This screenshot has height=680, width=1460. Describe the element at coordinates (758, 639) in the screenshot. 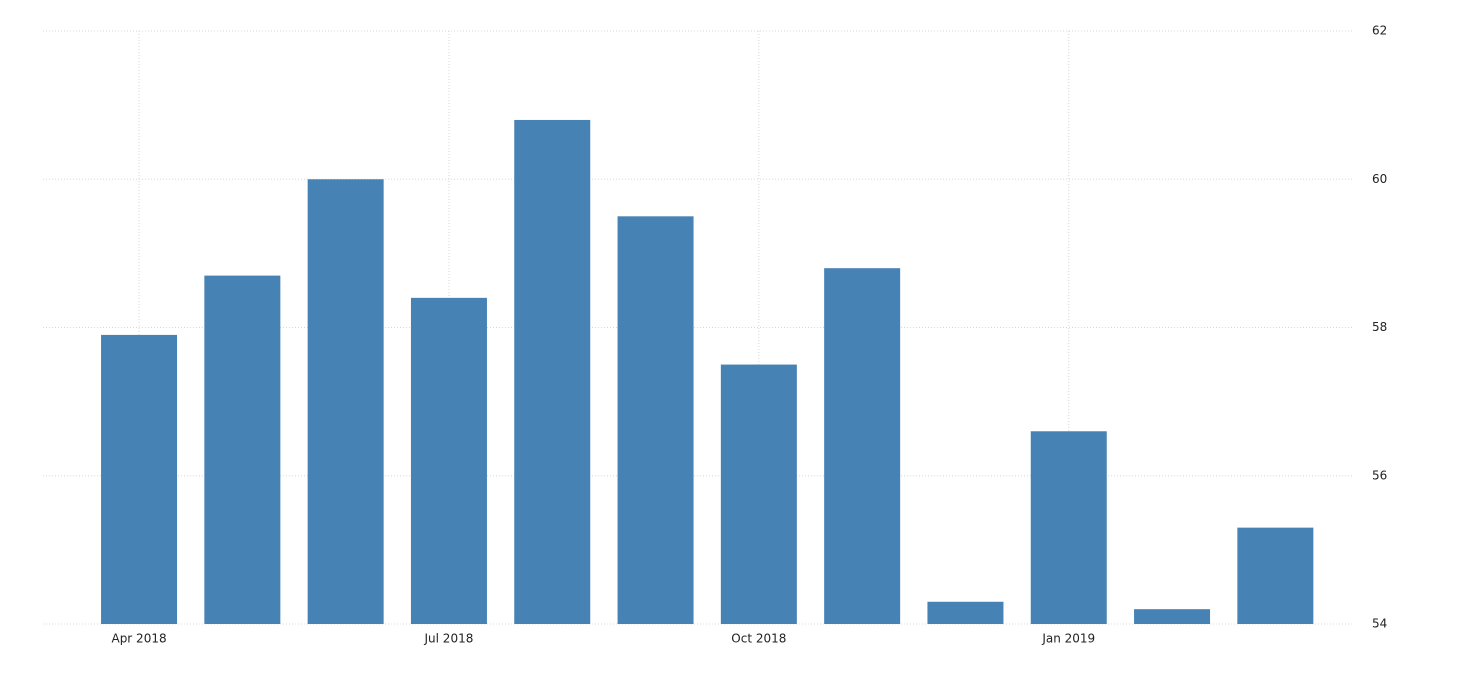

I see `x-tick-label: Oct 2018` at that location.